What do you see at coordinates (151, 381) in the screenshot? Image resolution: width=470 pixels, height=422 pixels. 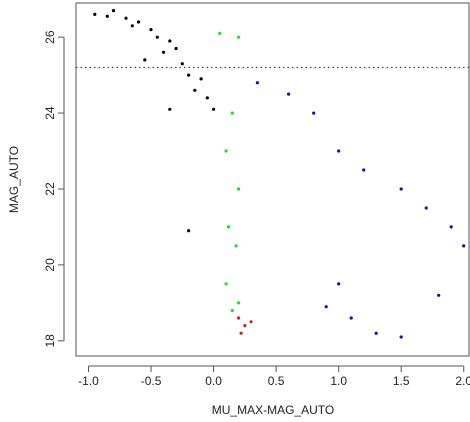 I see `x-tick-label: -0.5` at bounding box center [151, 381].